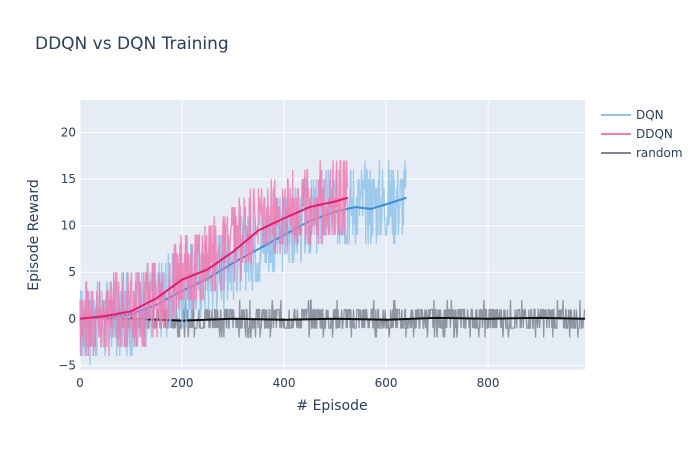 The width and height of the screenshot is (700, 450). Describe the element at coordinates (284, 383) in the screenshot. I see `x-tick-label-2: 400` at that location.